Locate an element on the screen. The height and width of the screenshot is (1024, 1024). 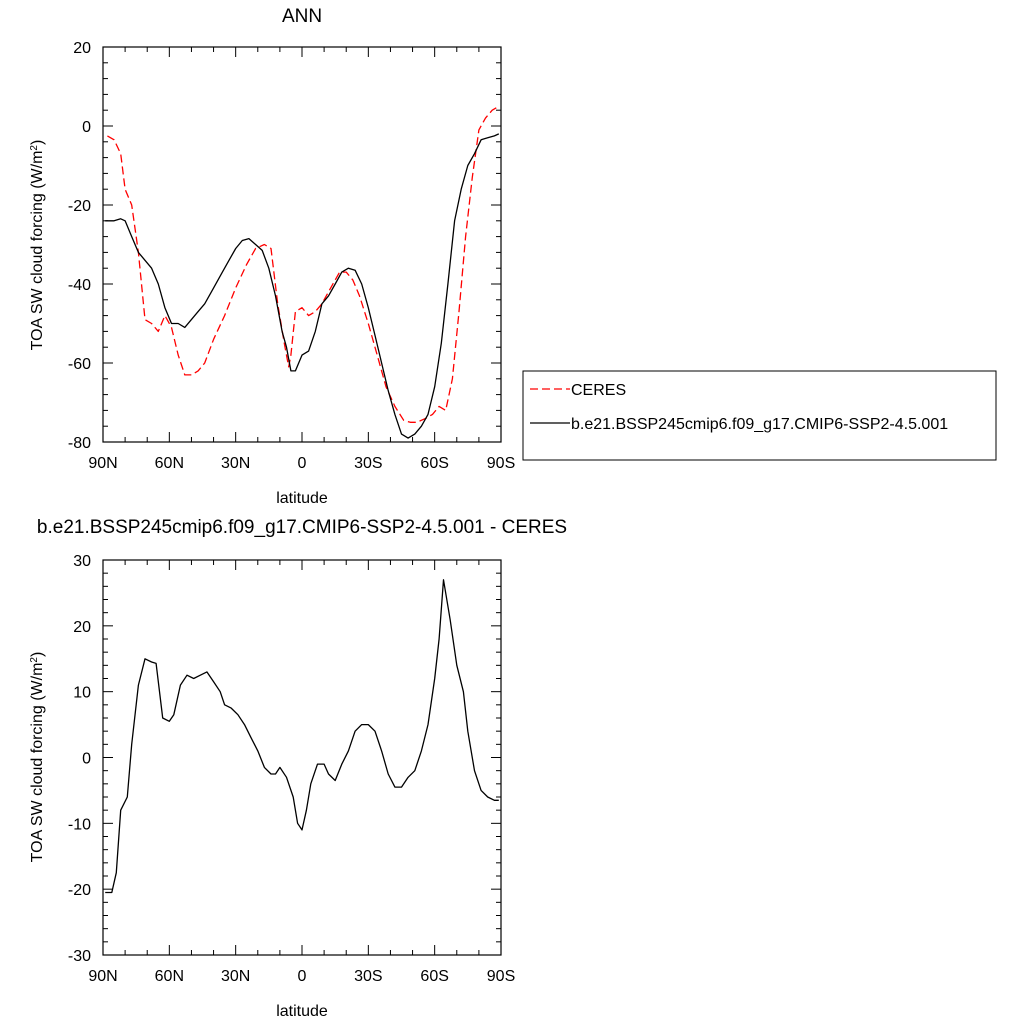
series-line-ceres is located at coordinates (303, 264).